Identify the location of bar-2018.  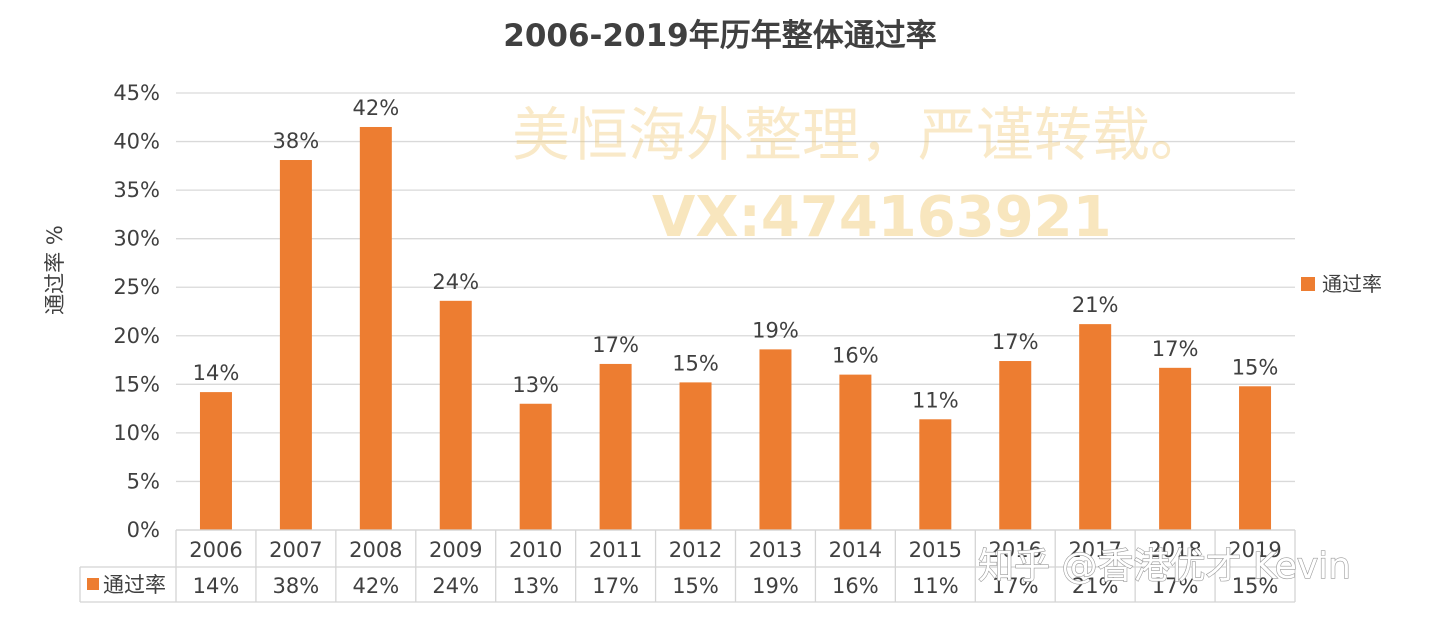
(1175, 448).